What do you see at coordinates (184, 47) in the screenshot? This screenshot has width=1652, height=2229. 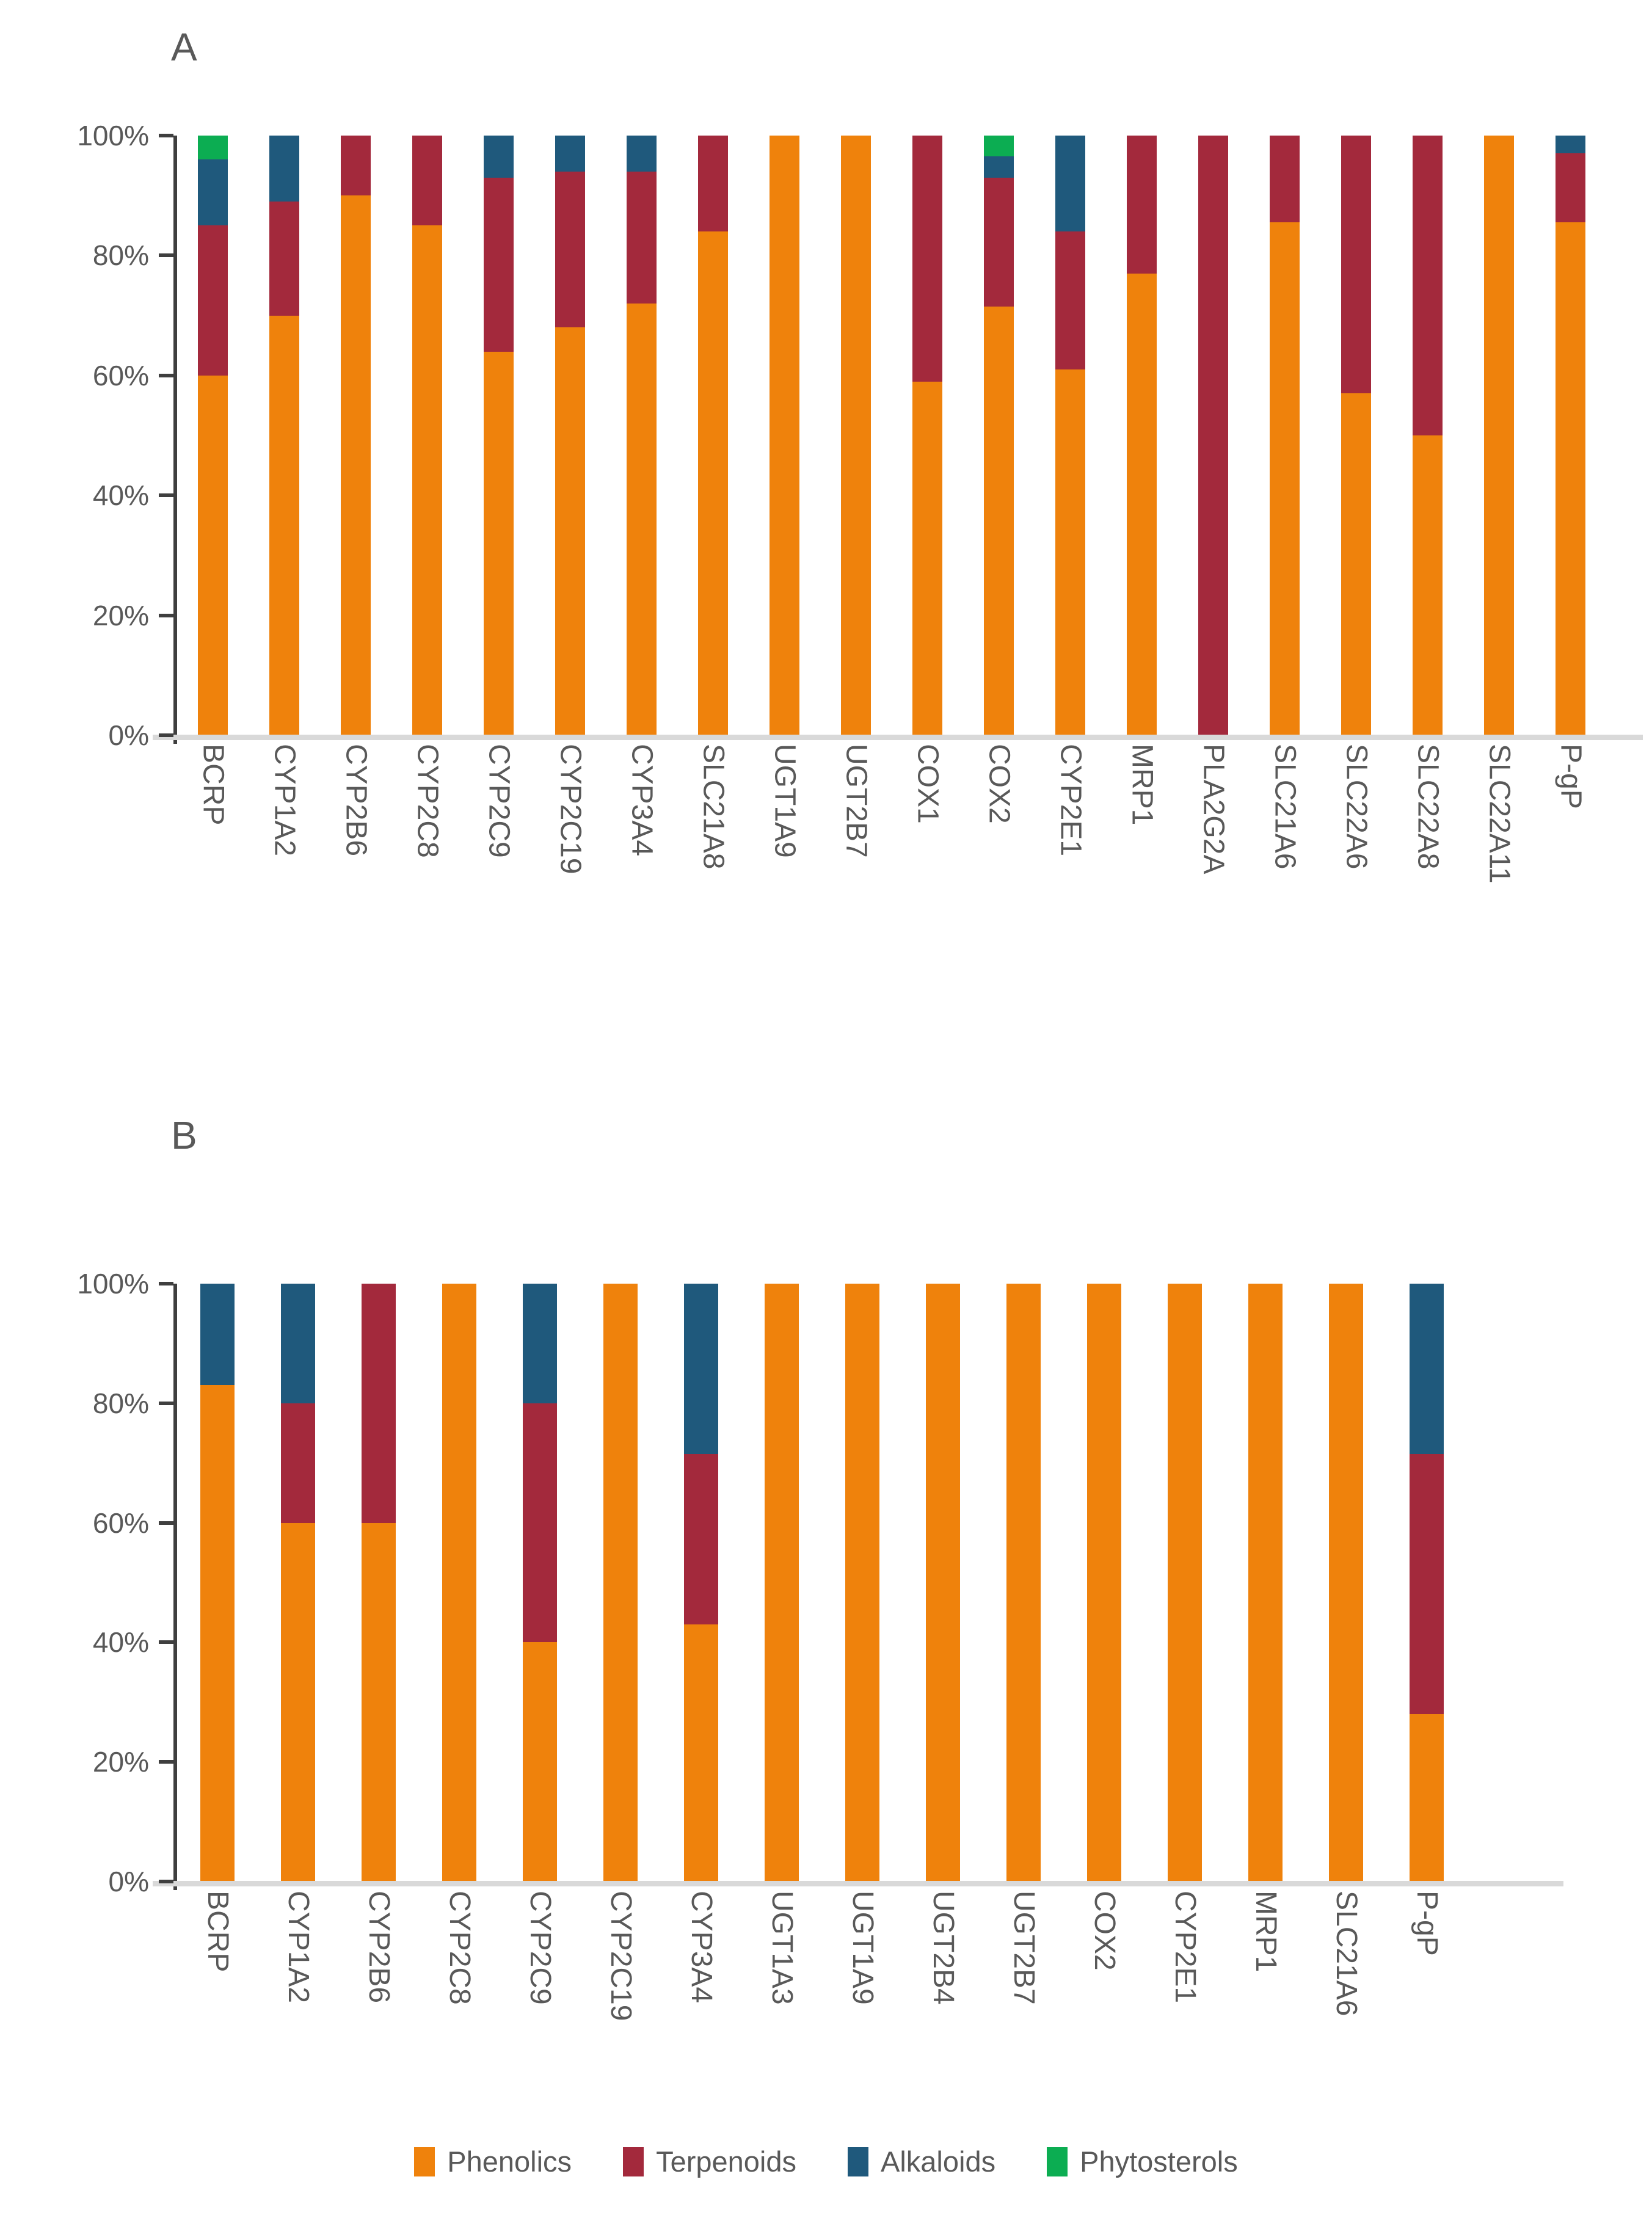 I see `panel-a-title: A` at bounding box center [184, 47].